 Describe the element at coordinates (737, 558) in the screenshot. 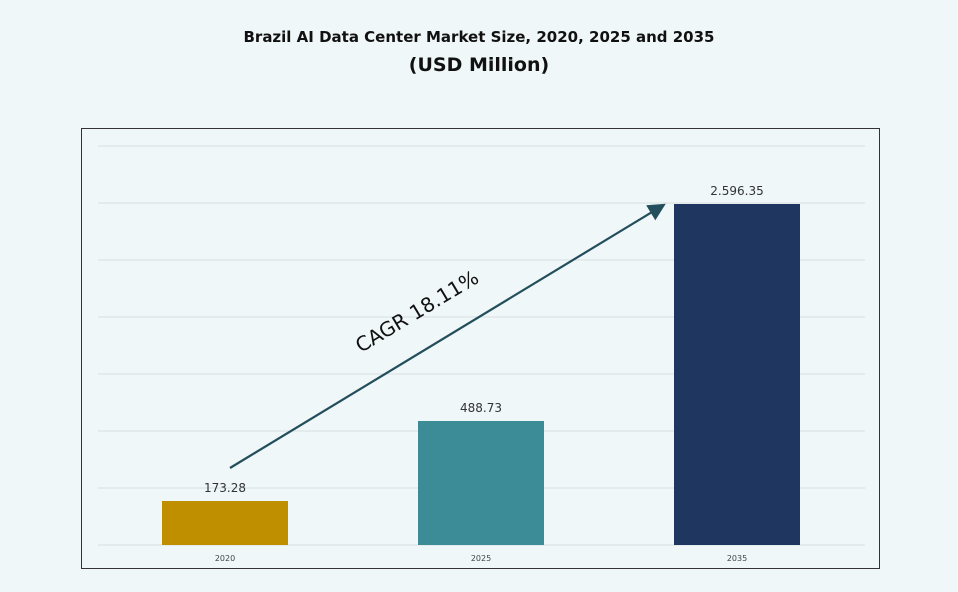

I see `x-tick-2035: 2035` at that location.